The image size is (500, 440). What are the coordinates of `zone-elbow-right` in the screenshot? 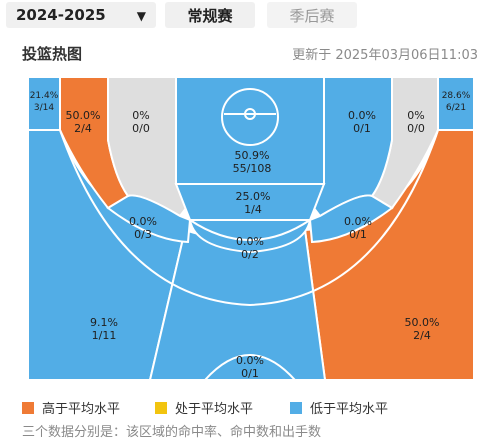 It's located at (351, 219).